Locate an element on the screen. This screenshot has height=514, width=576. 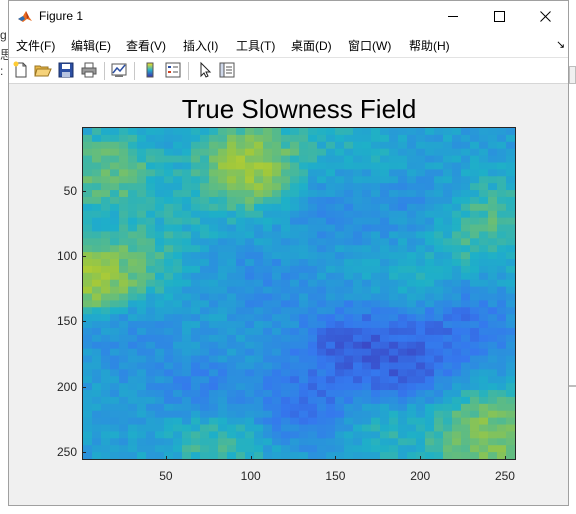
menu-edit: 编辑(E) is located at coordinates (91, 45).